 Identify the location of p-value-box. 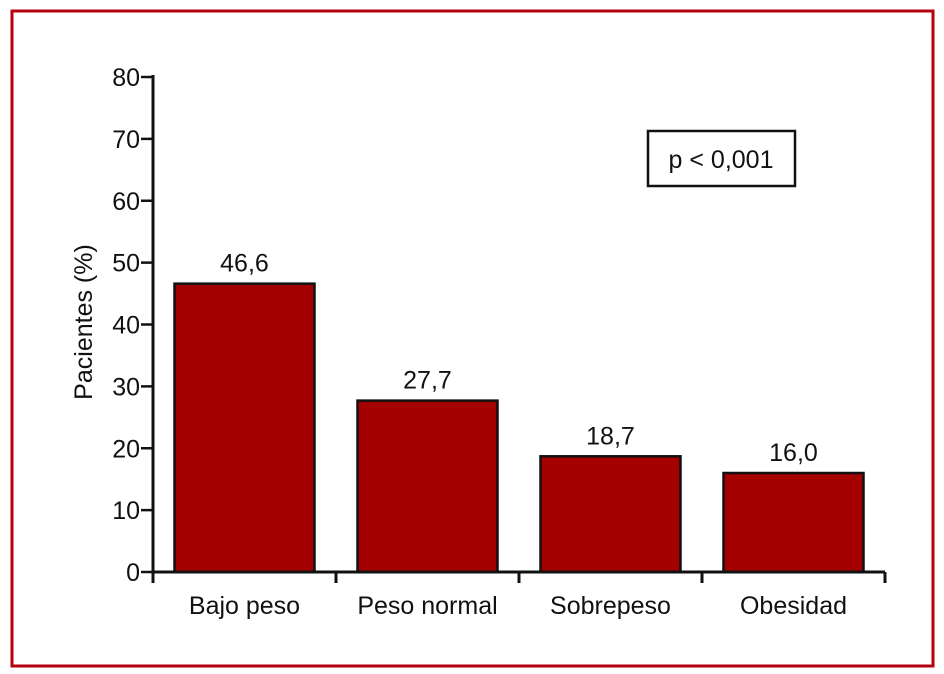
(721, 158).